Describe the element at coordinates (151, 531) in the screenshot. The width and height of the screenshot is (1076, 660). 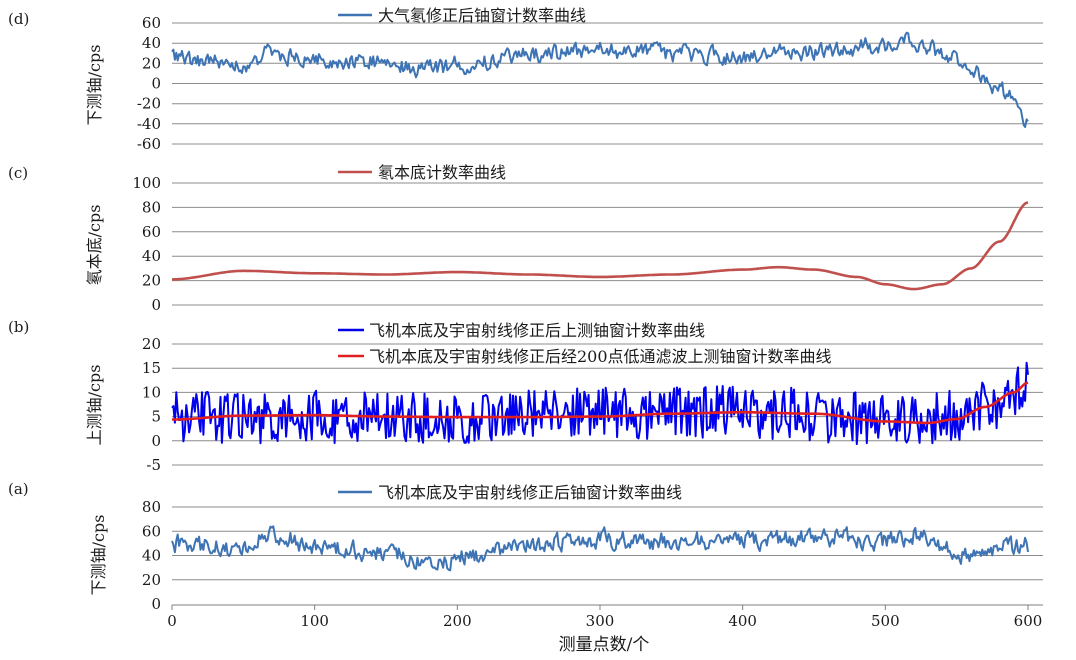
I see `panel-a-ytick-label: 60` at that location.